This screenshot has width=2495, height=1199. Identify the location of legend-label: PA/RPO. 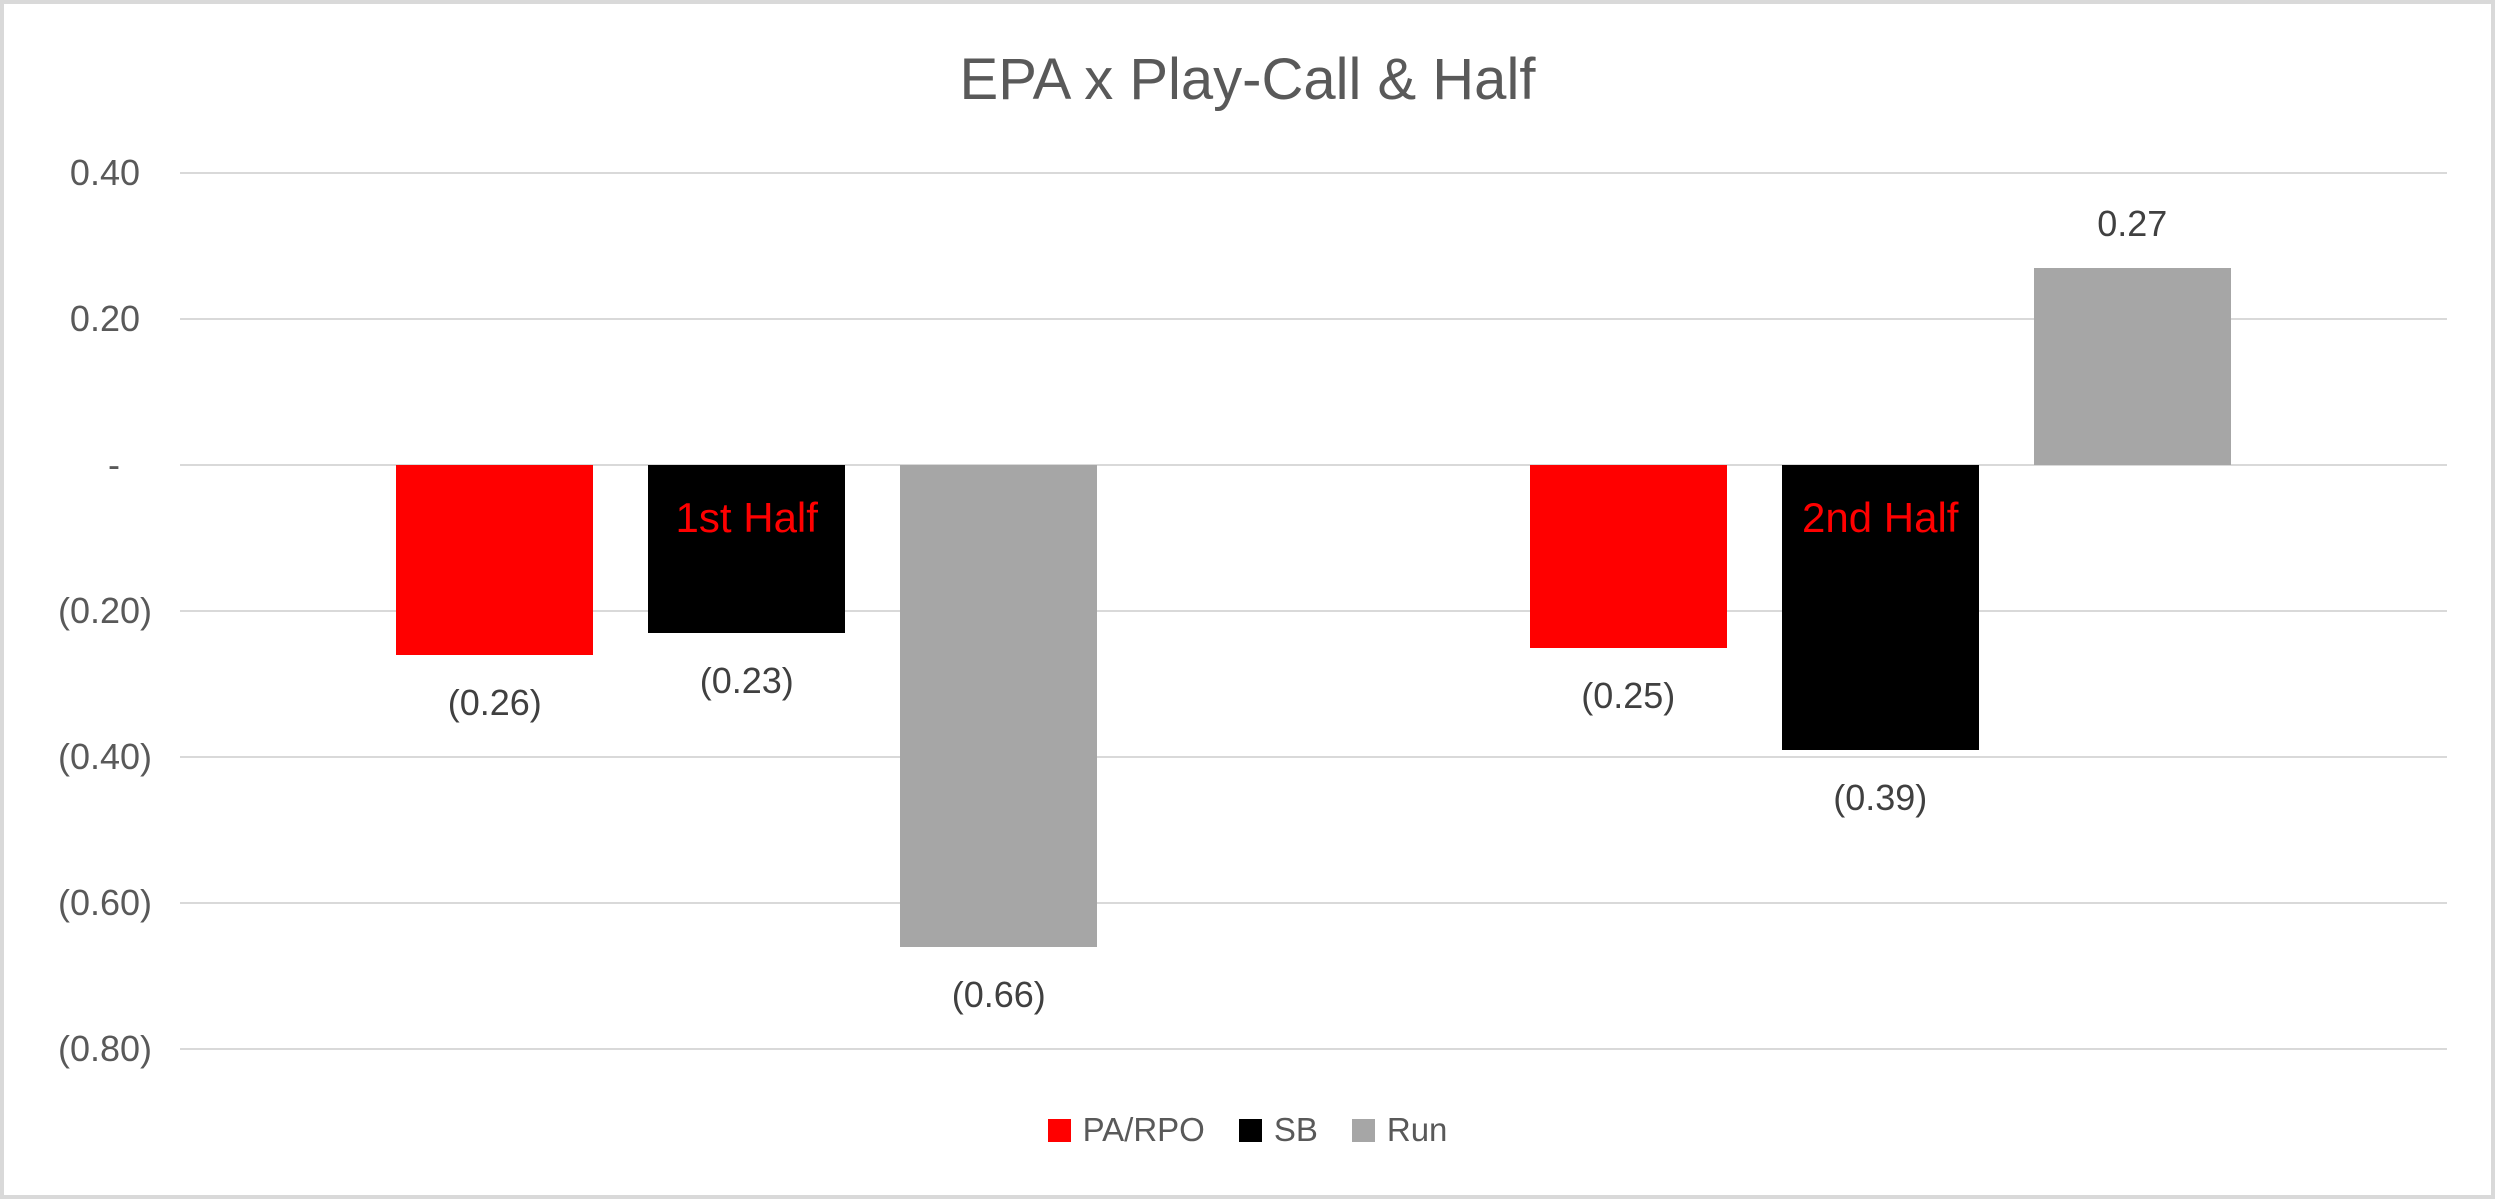
(1143, 1129).